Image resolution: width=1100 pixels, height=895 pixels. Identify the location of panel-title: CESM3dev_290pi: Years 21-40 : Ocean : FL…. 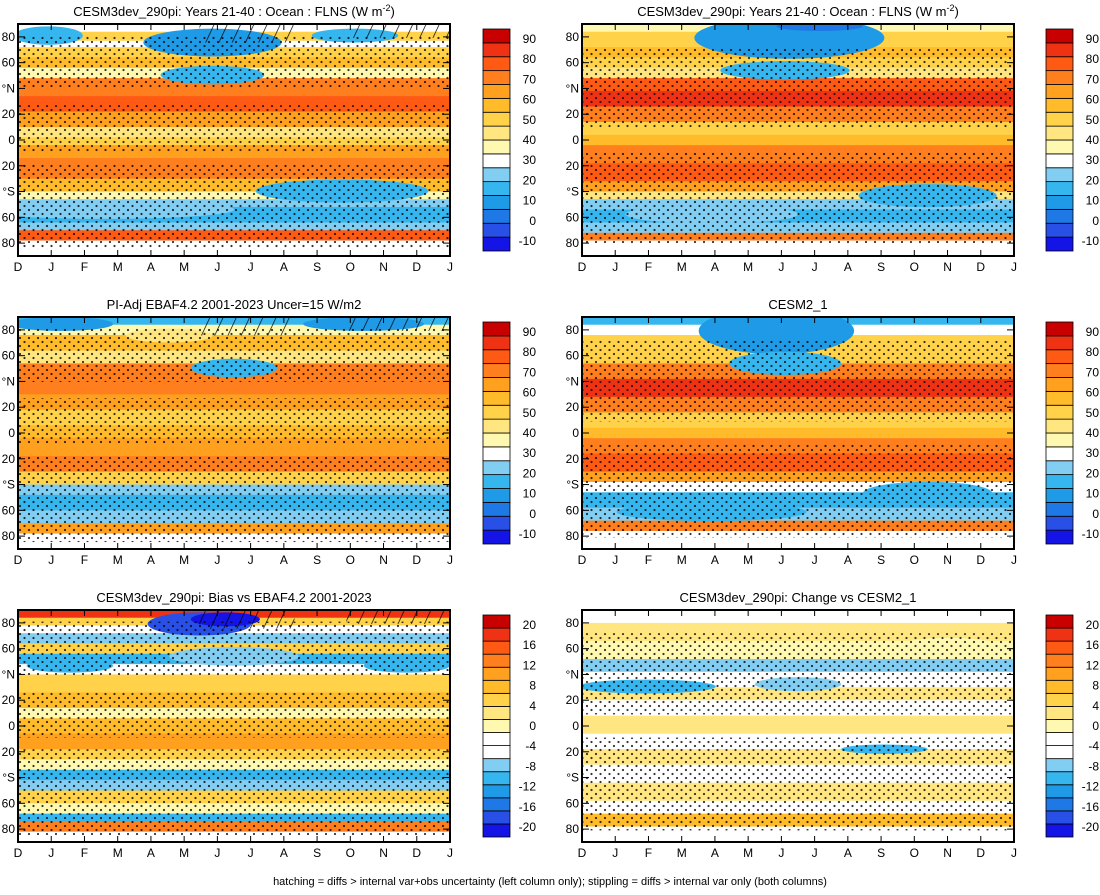
(234, 11).